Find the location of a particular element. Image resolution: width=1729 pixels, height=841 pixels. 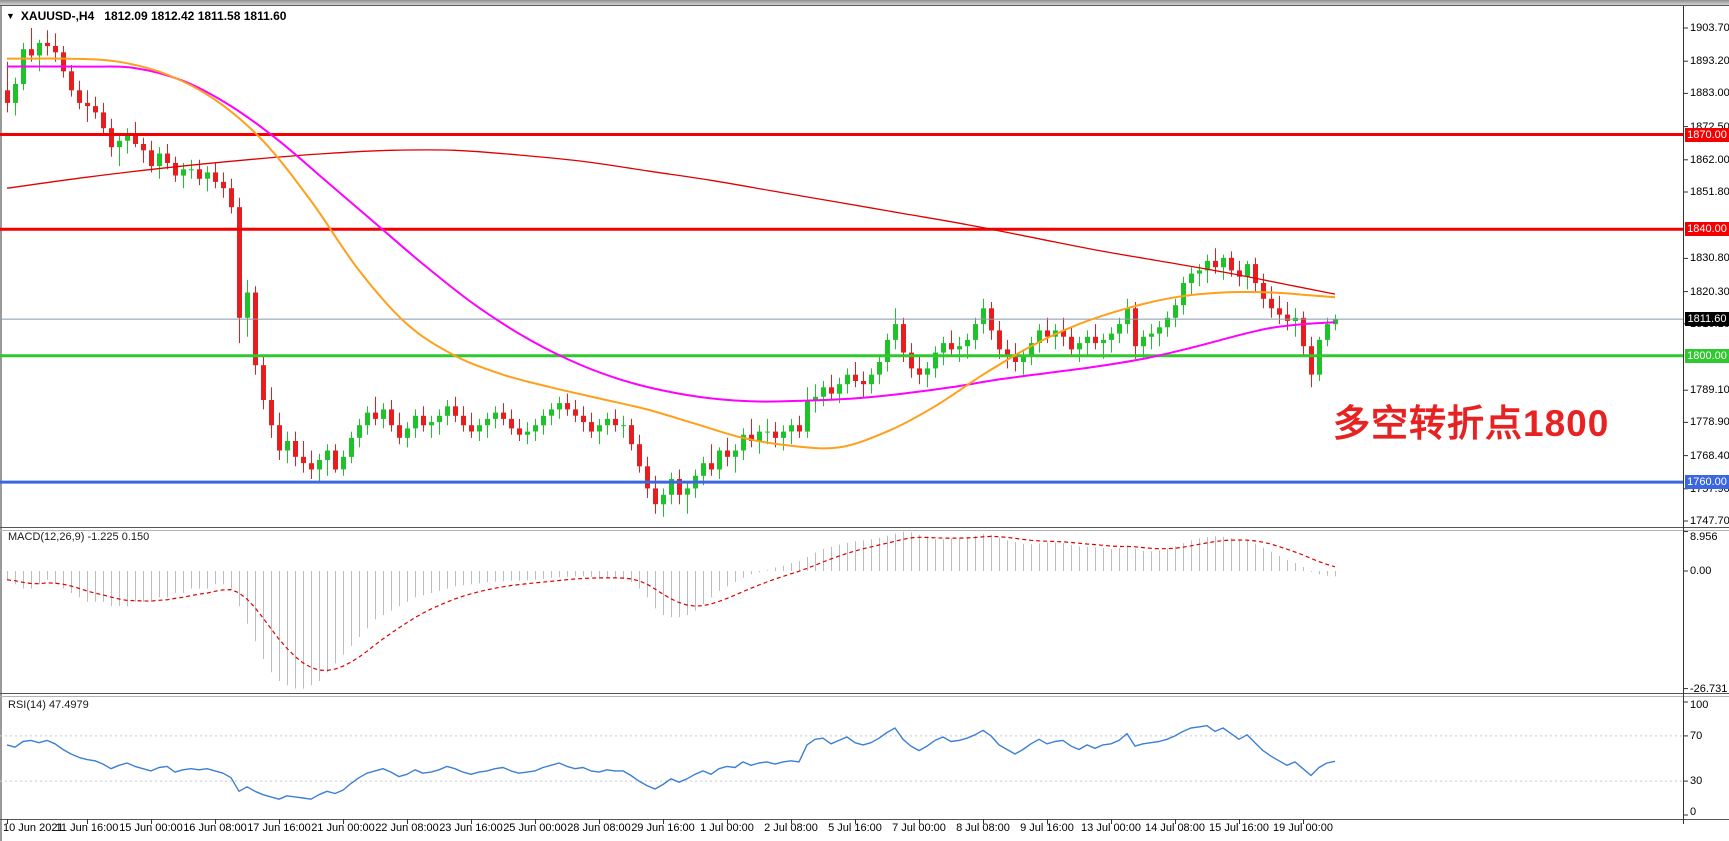

price-level-badge: 1760.00 is located at coordinates (1707, 482).